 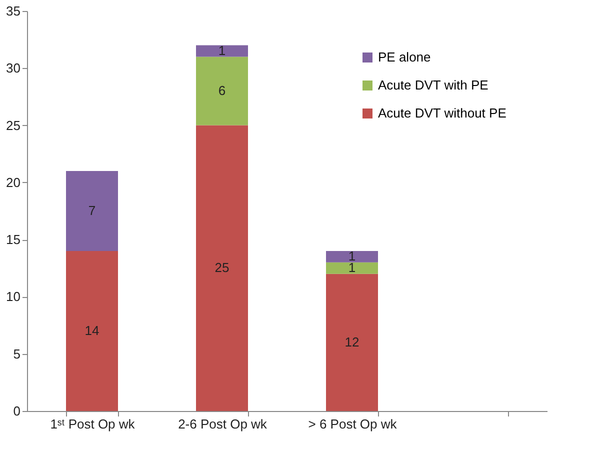 I want to click on data-label: 6, so click(x=222, y=90).